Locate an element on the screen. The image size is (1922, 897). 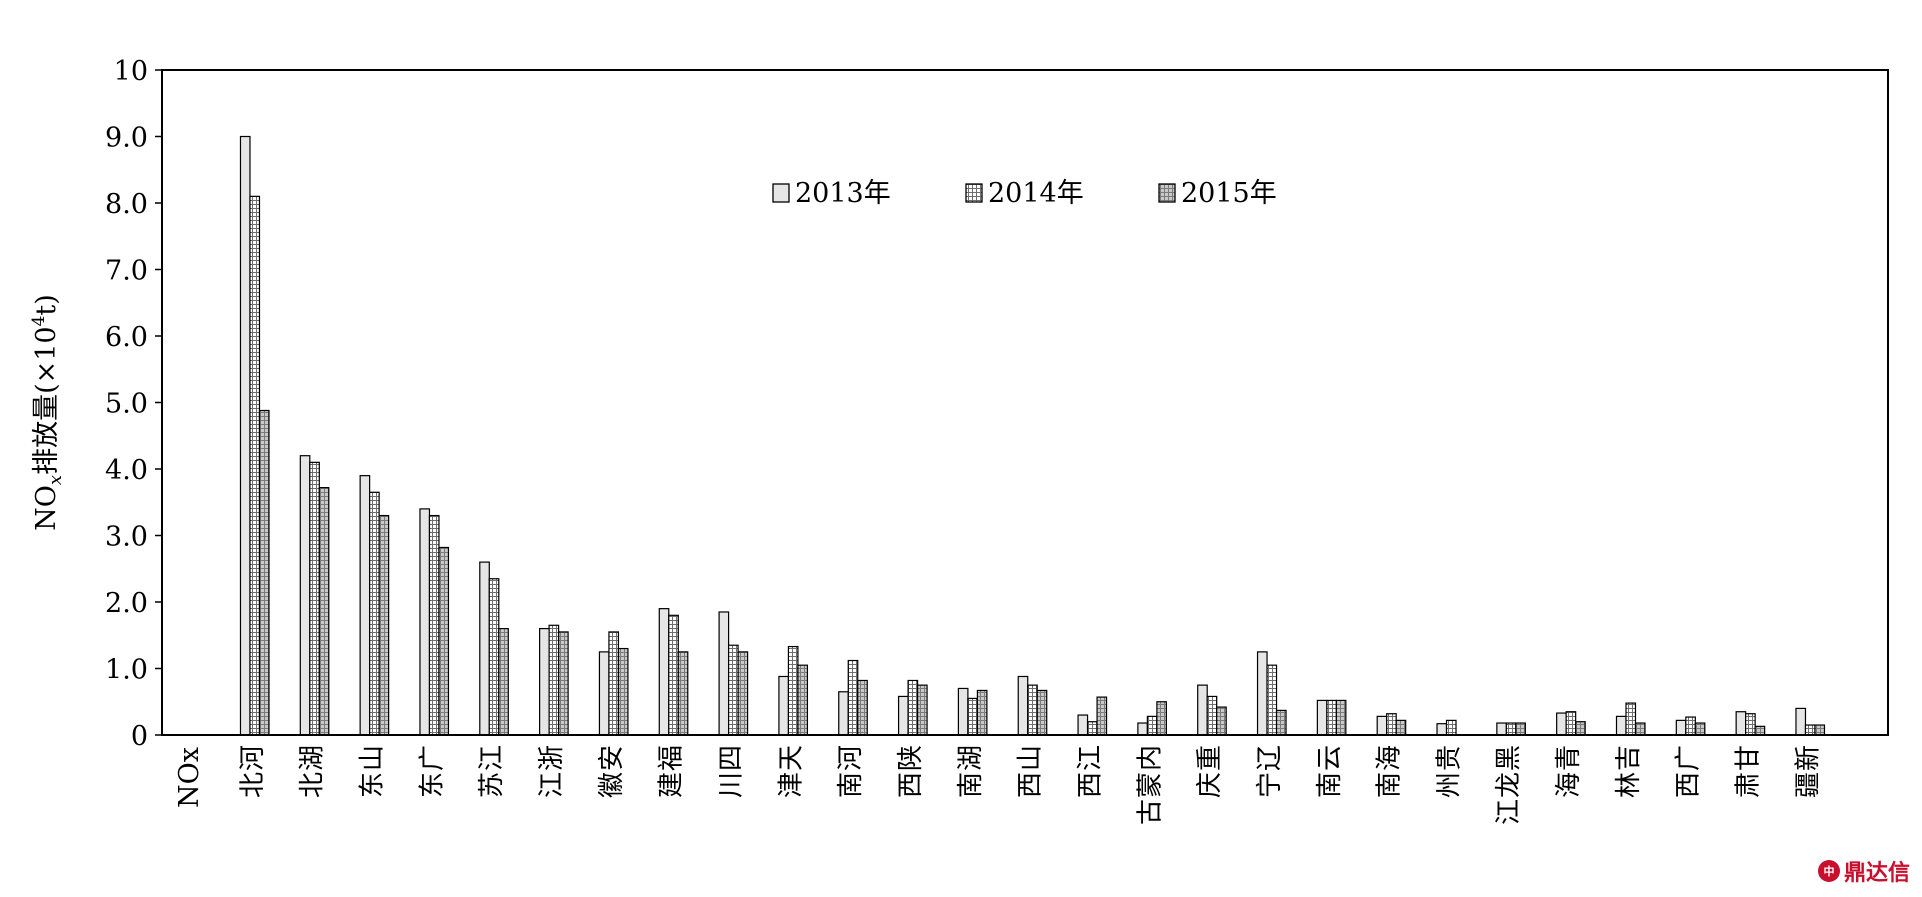
x-label-10: 天津 is located at coordinates (791, 771).